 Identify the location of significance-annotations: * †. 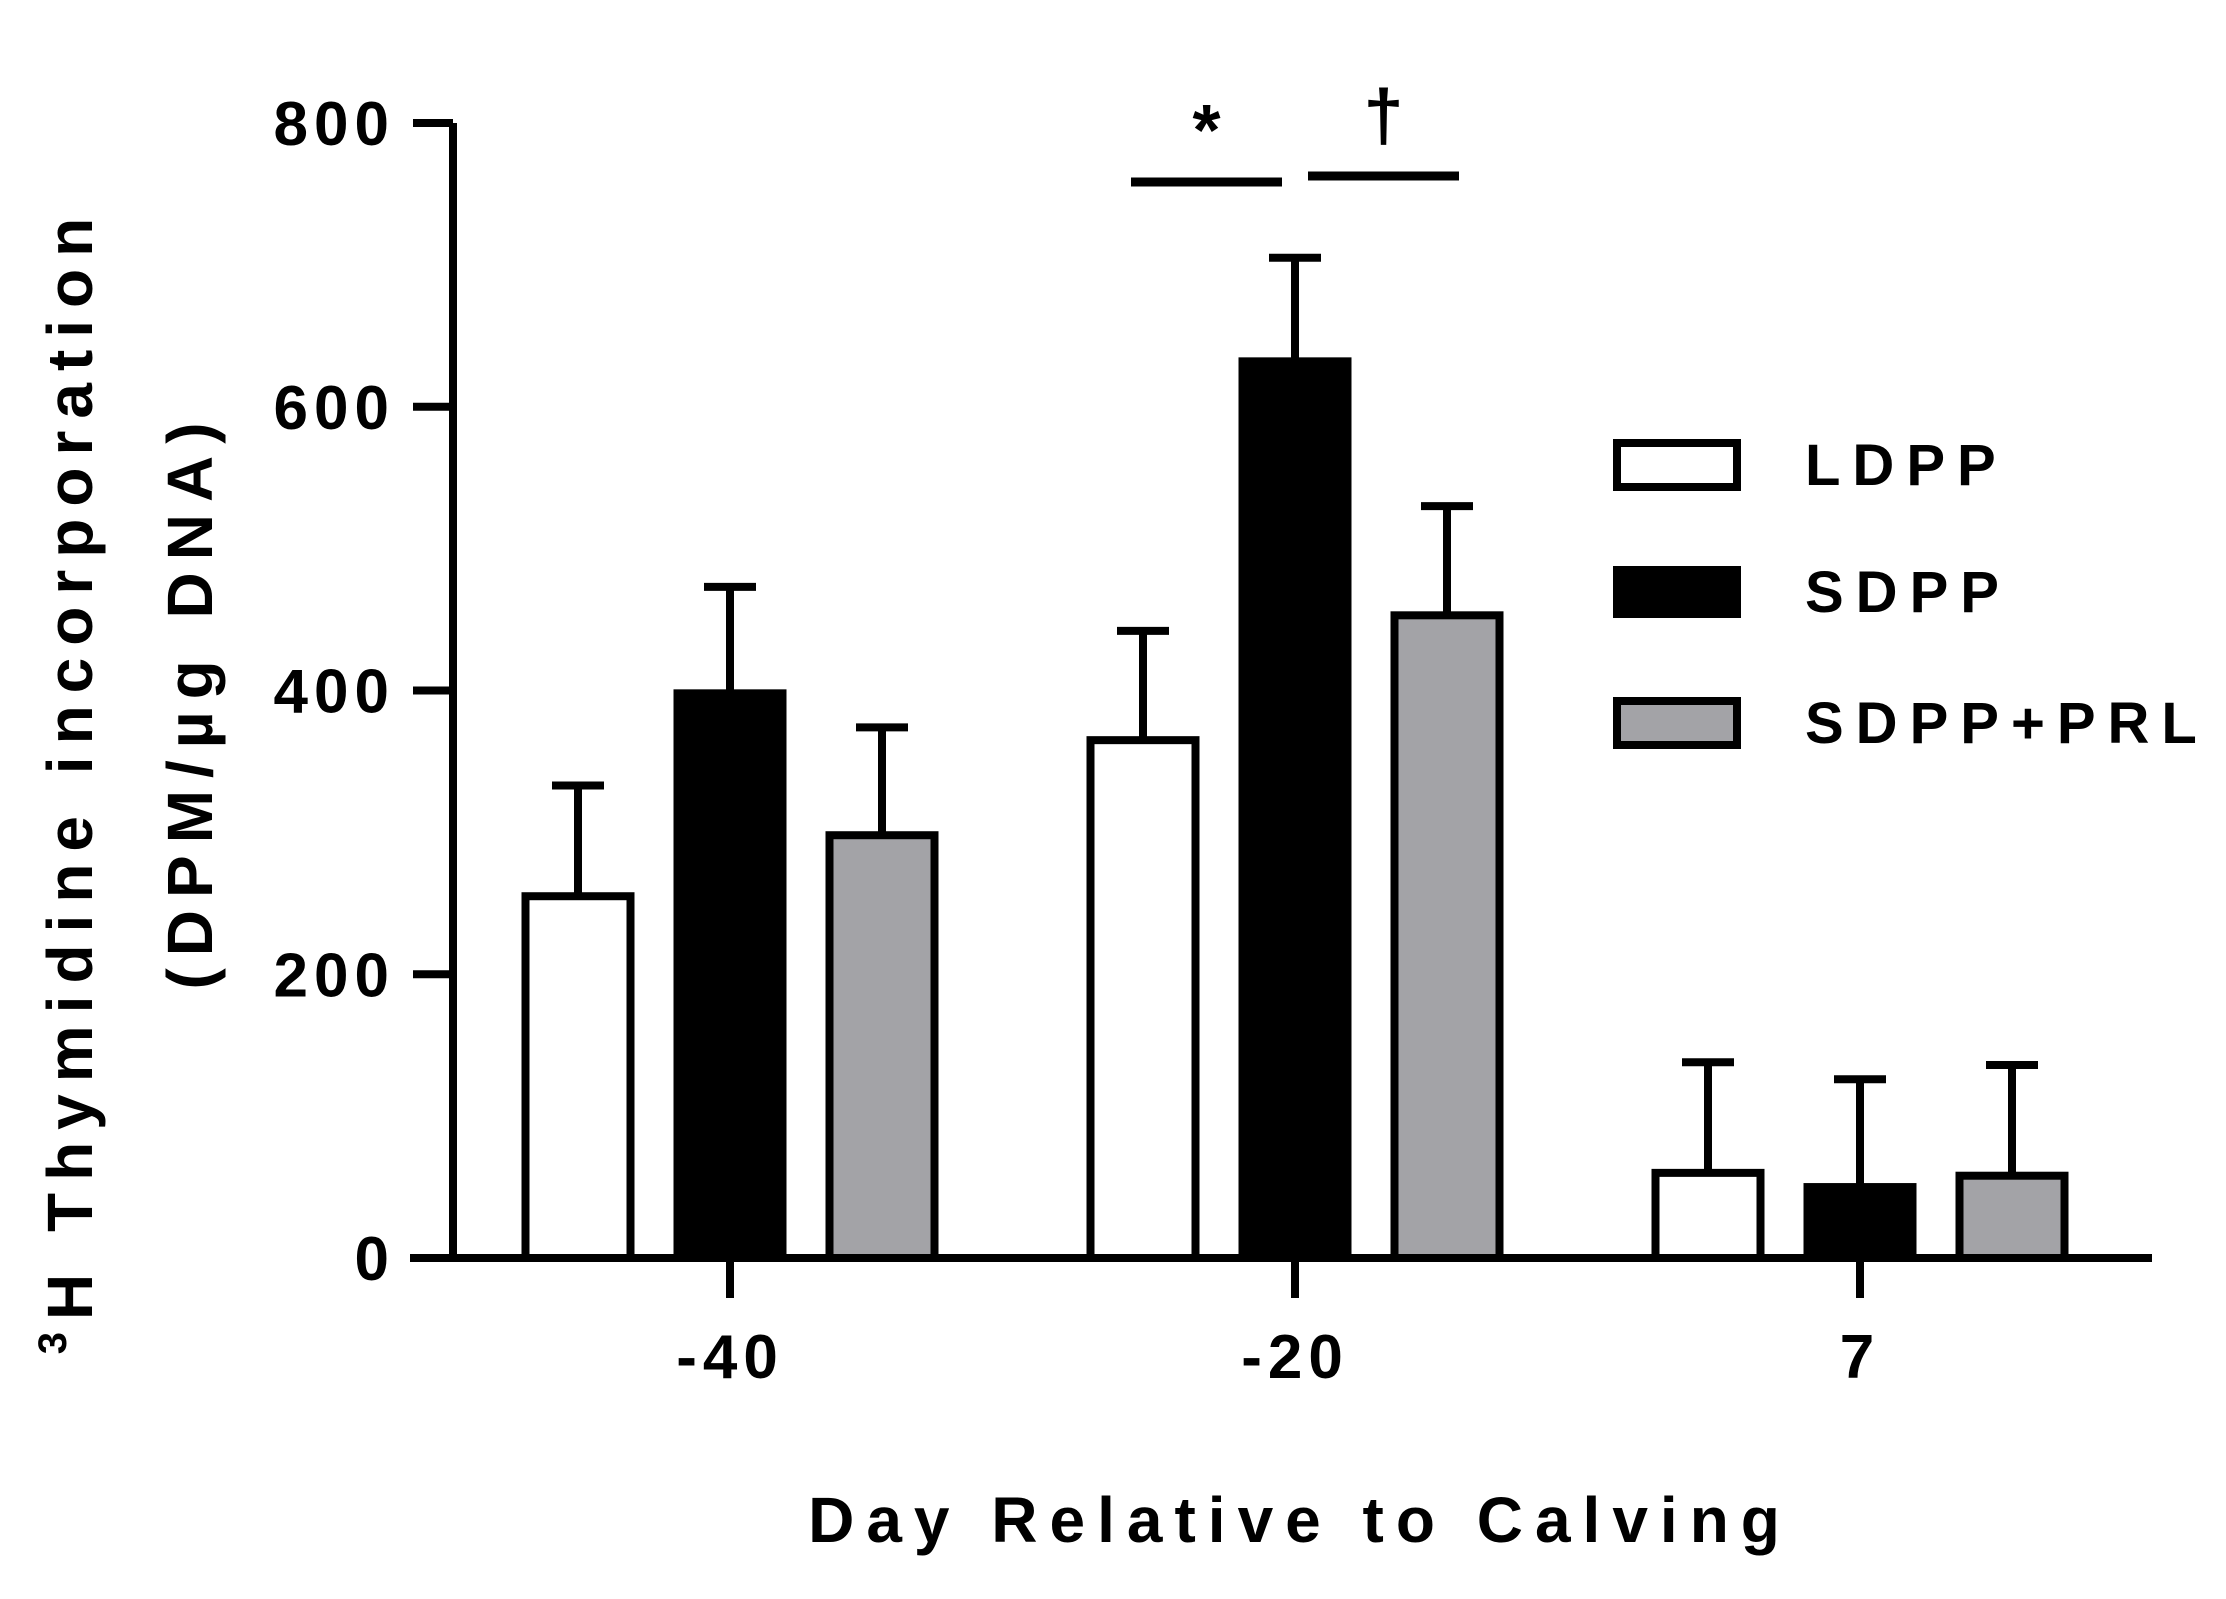
(1295, 131).